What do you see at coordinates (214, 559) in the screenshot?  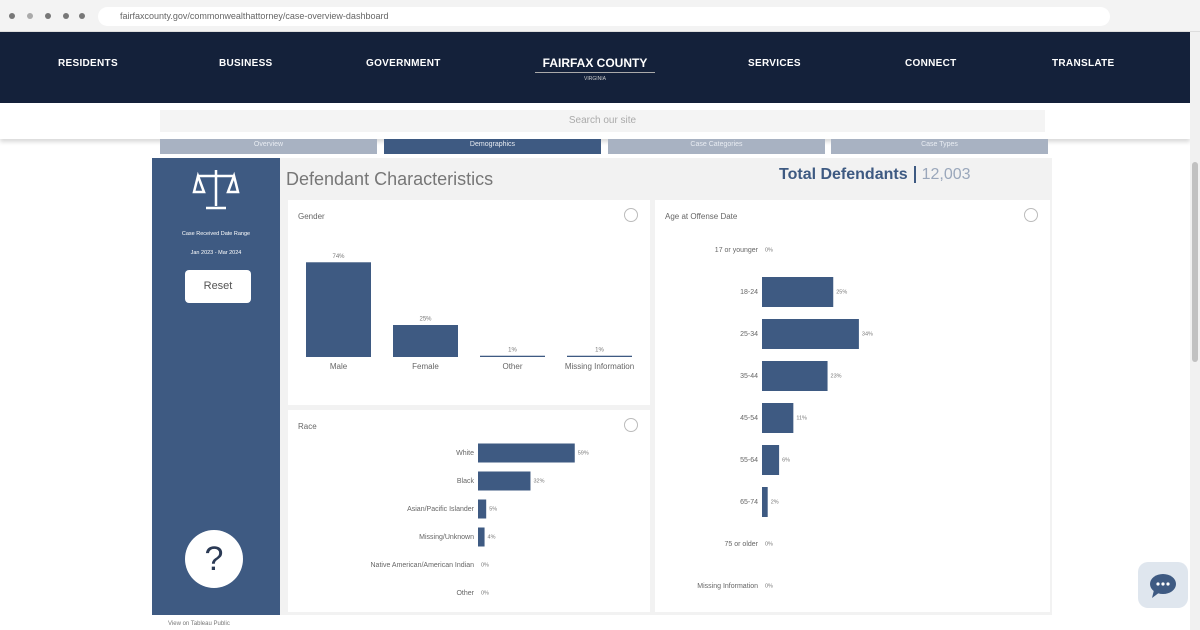 I see `help-button: ?` at bounding box center [214, 559].